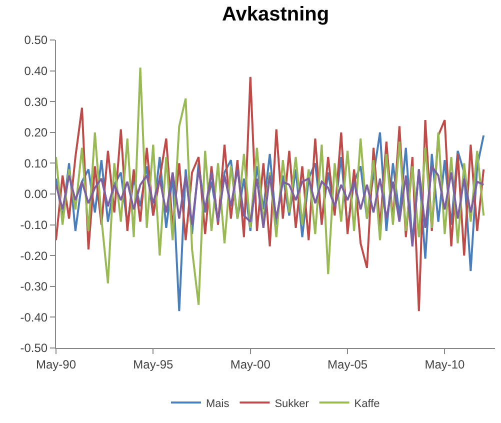 The image size is (501, 423). Describe the element at coordinates (276, 14) in the screenshot. I see `chart-title: Avkastning` at that location.